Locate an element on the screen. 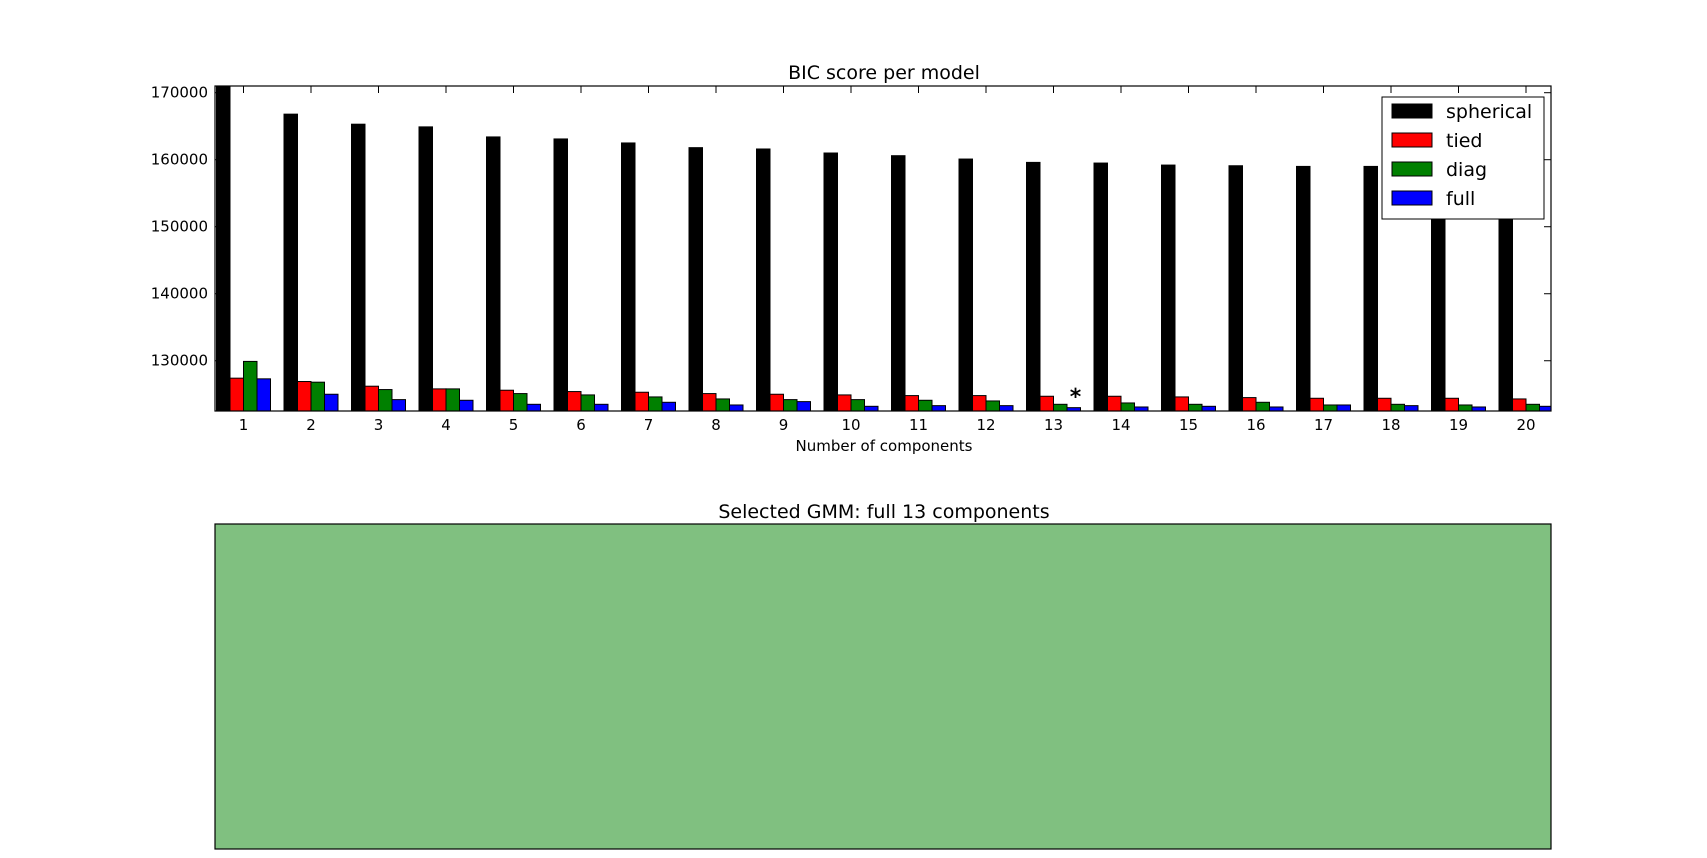 The height and width of the screenshot is (858, 1707). legend-label-tied: tied is located at coordinates (1464, 141).